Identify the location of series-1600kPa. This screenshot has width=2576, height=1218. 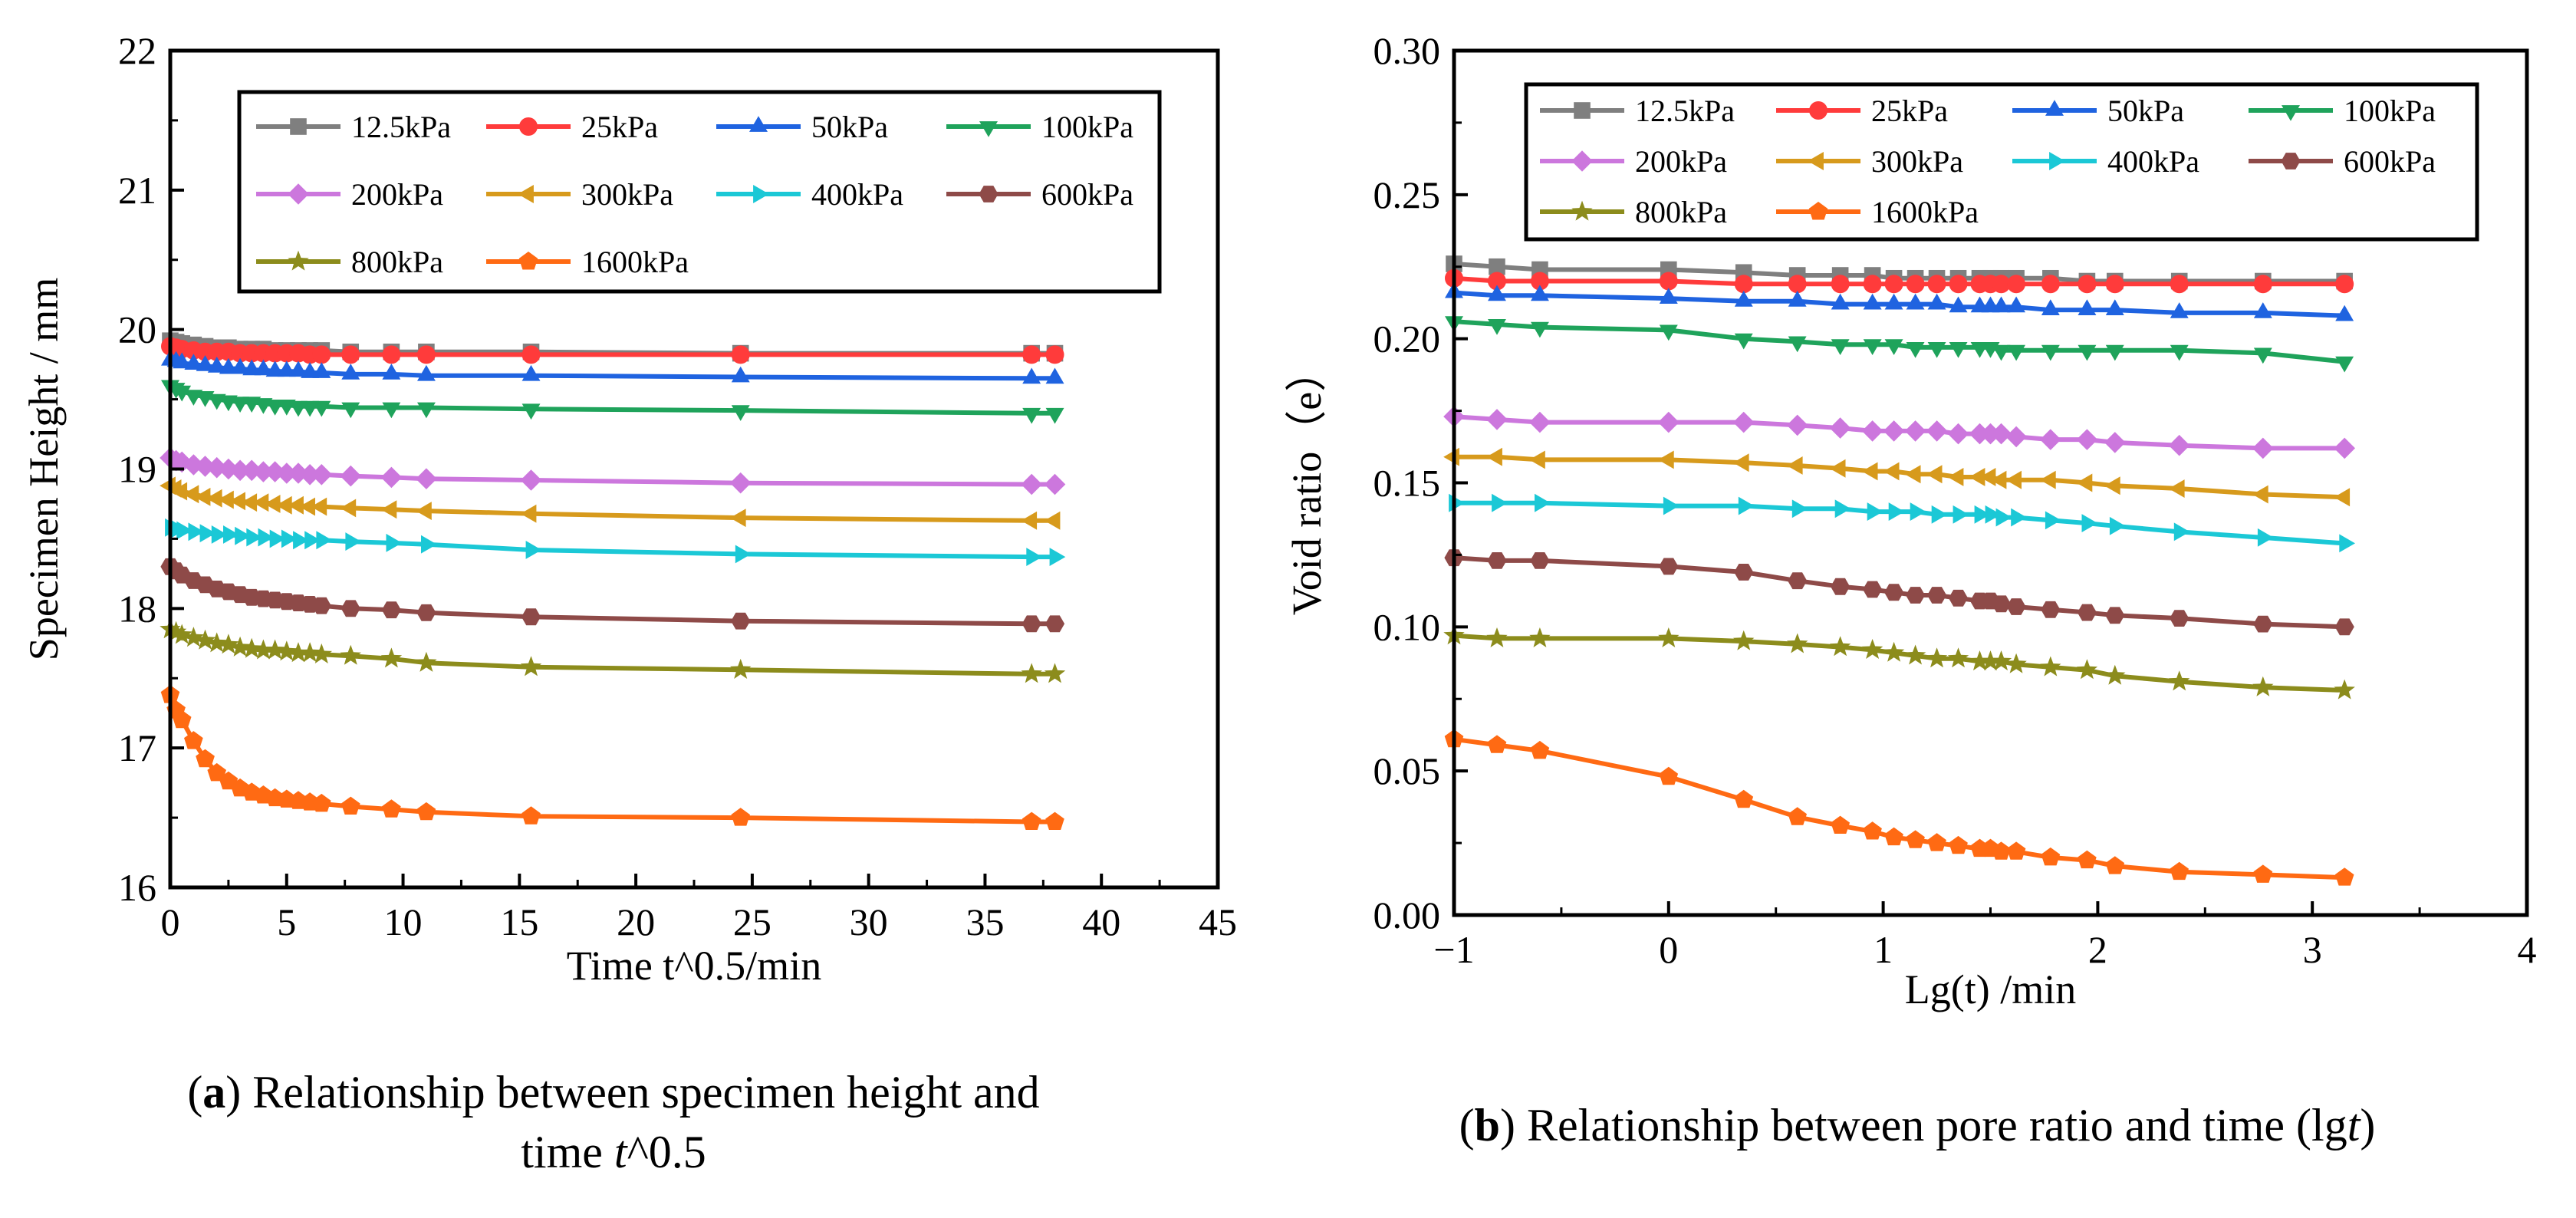
(612, 757).